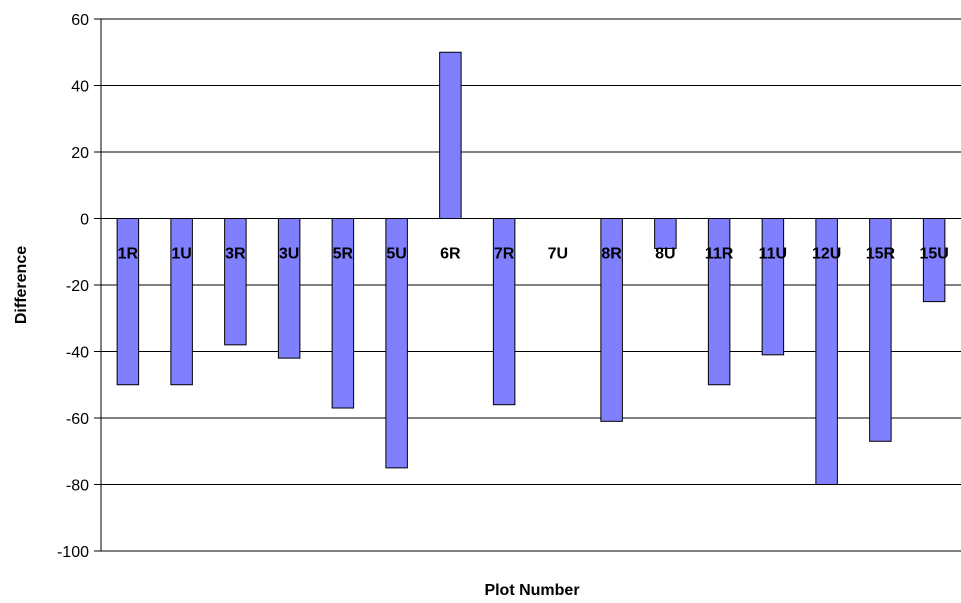  Describe the element at coordinates (396, 254) in the screenshot. I see `category-label: 5U` at that location.